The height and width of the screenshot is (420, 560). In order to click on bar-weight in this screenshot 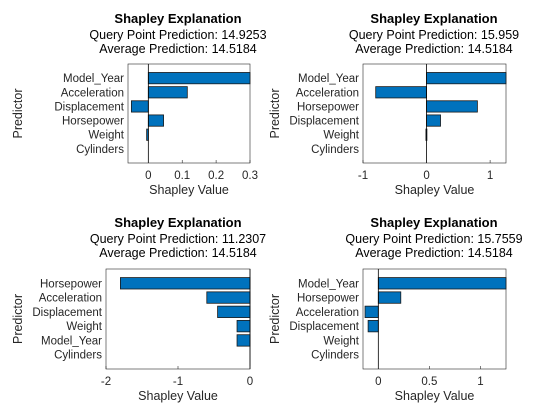, I will do `click(243, 326)`.